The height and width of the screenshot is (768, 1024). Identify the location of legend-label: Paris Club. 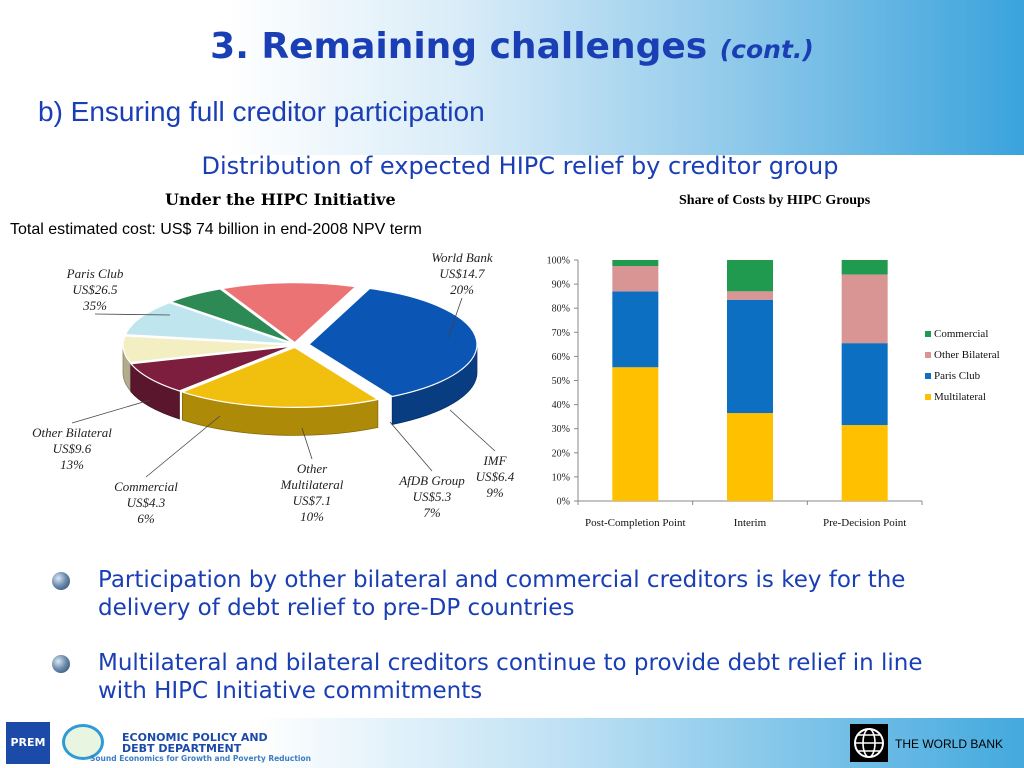
(957, 376).